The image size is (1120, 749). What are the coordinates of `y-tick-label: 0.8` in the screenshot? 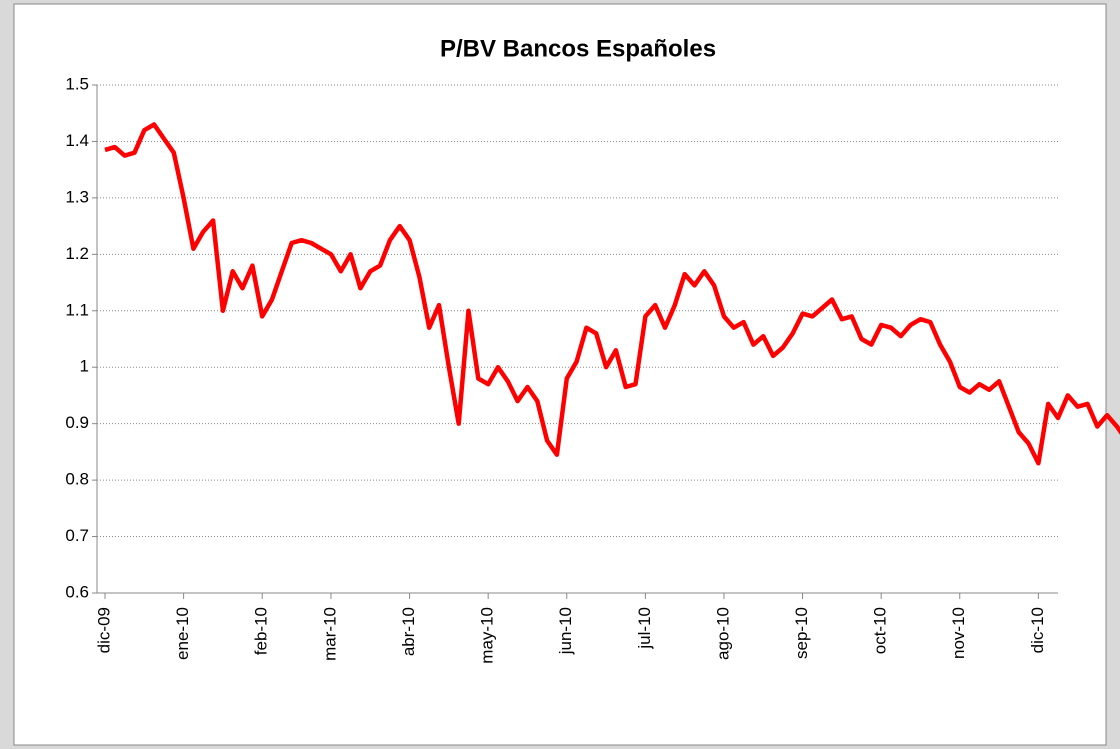 It's located at (77, 479).